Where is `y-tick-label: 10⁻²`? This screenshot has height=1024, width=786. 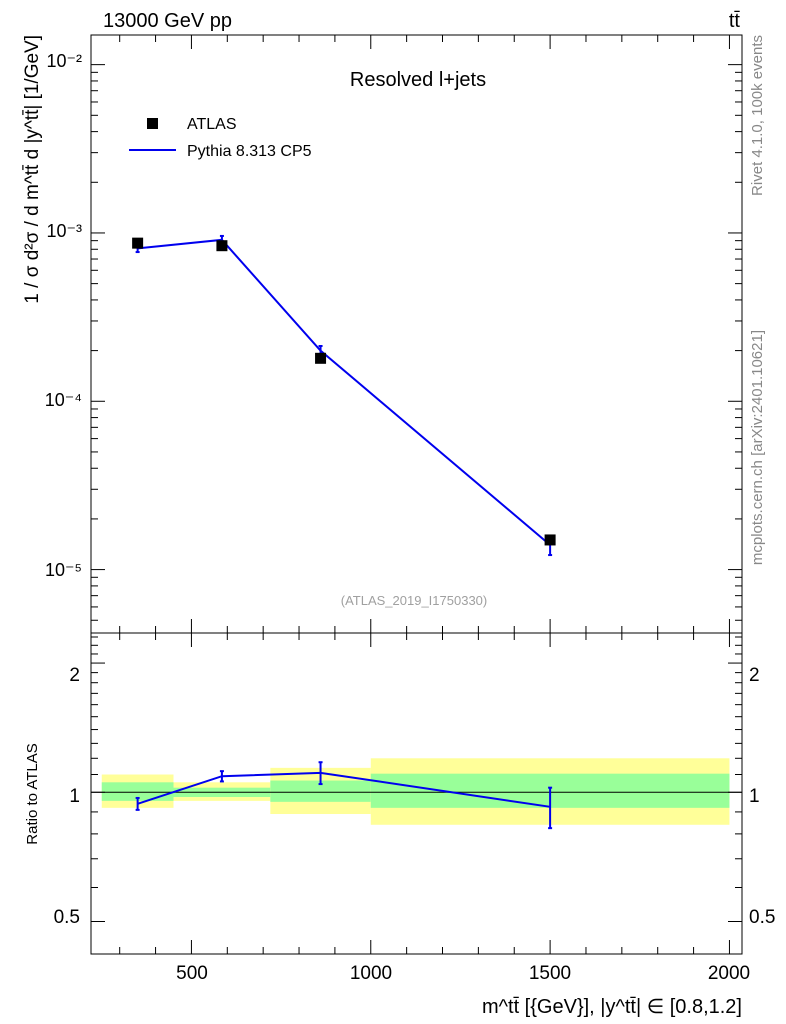 y-tick-label: 10⁻² is located at coordinates (64, 61).